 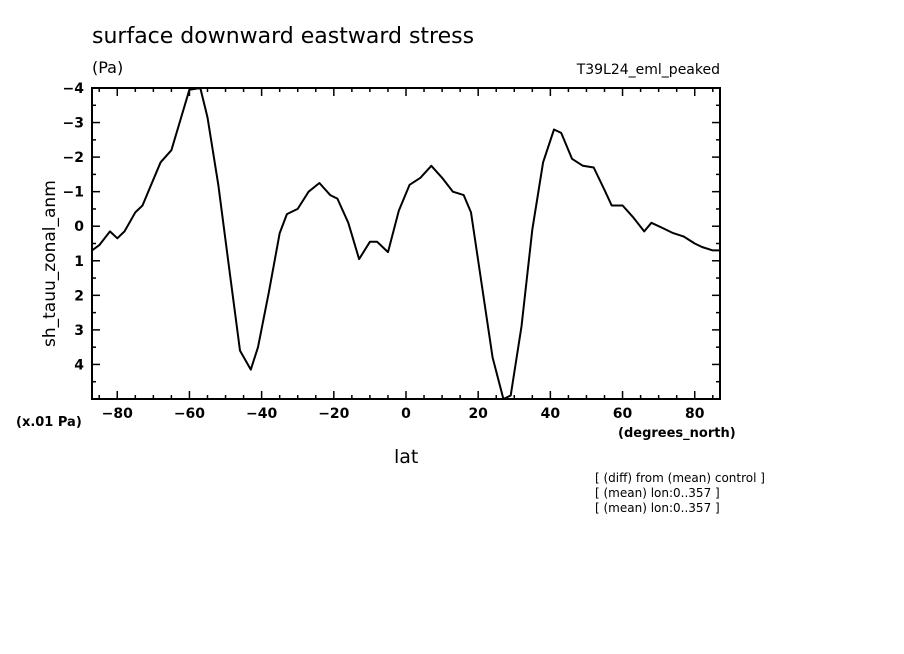 What do you see at coordinates (73, 193) in the screenshot?
I see `y-tick-label: −1` at bounding box center [73, 193].